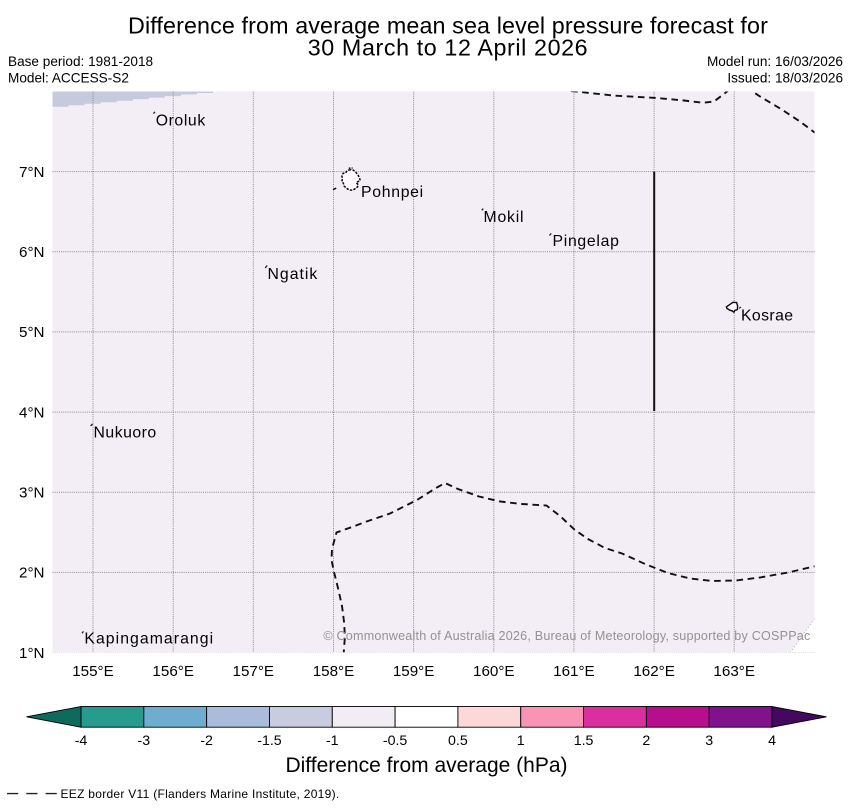  I want to click on svg-text: Issued: 18/03/2026, so click(785, 78).